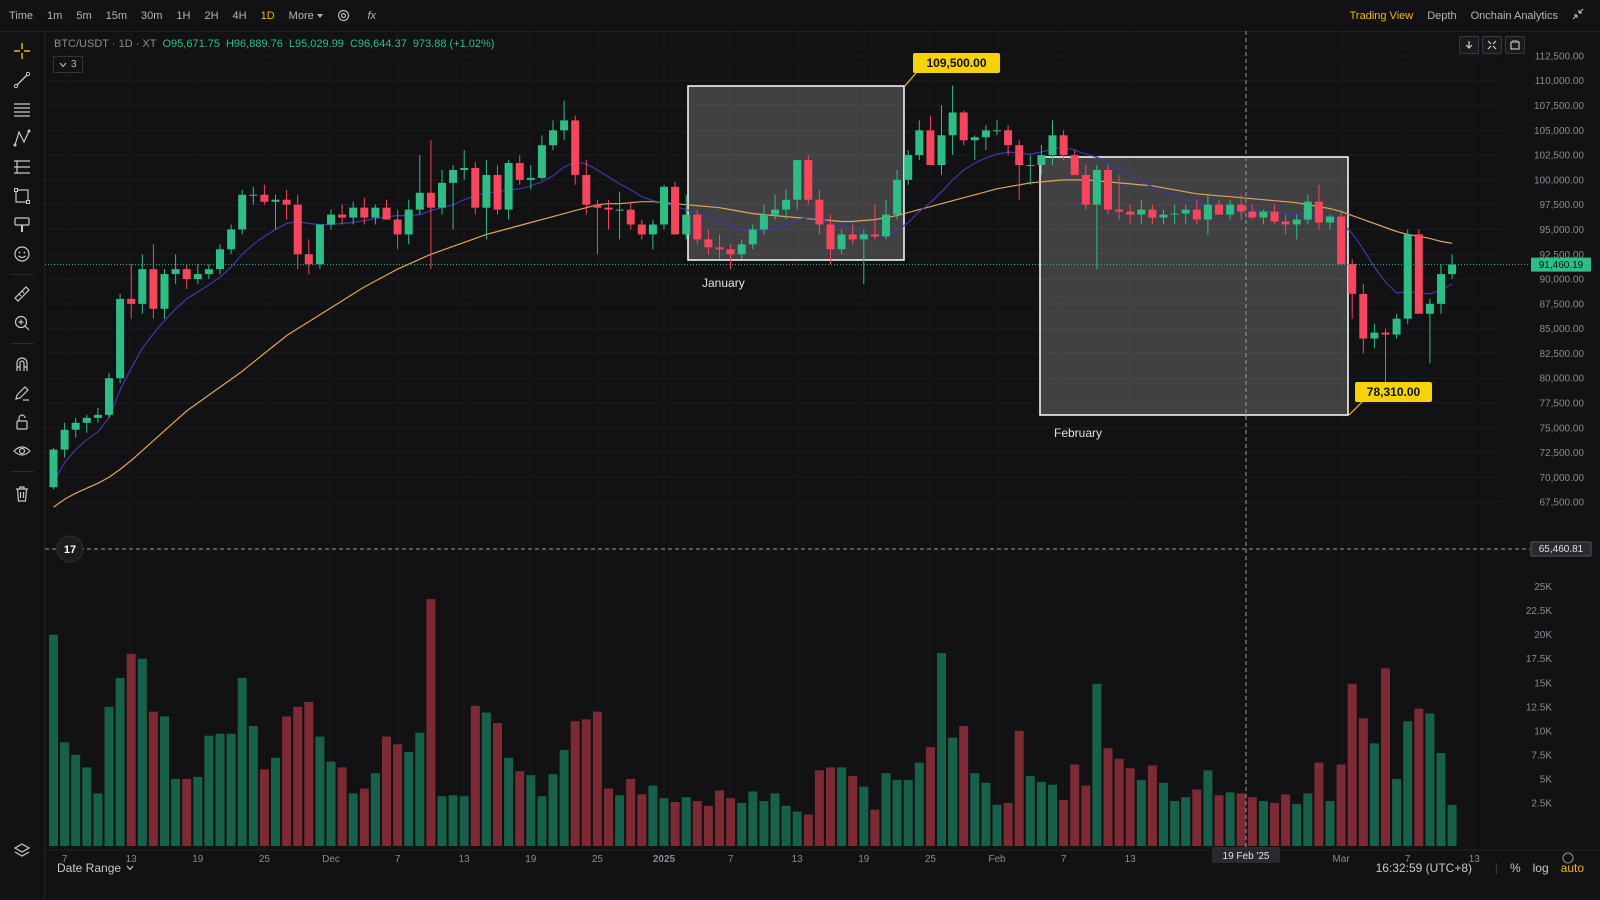 This screenshot has height=900, width=1600. What do you see at coordinates (22, 494) in the screenshot?
I see `trash-icon` at bounding box center [22, 494].